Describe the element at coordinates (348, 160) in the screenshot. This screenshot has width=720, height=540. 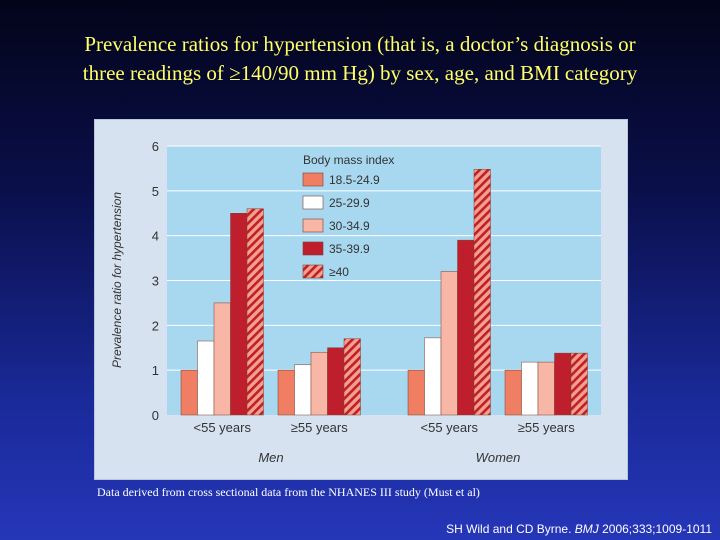
I see `legend-title: Body mass index` at that location.